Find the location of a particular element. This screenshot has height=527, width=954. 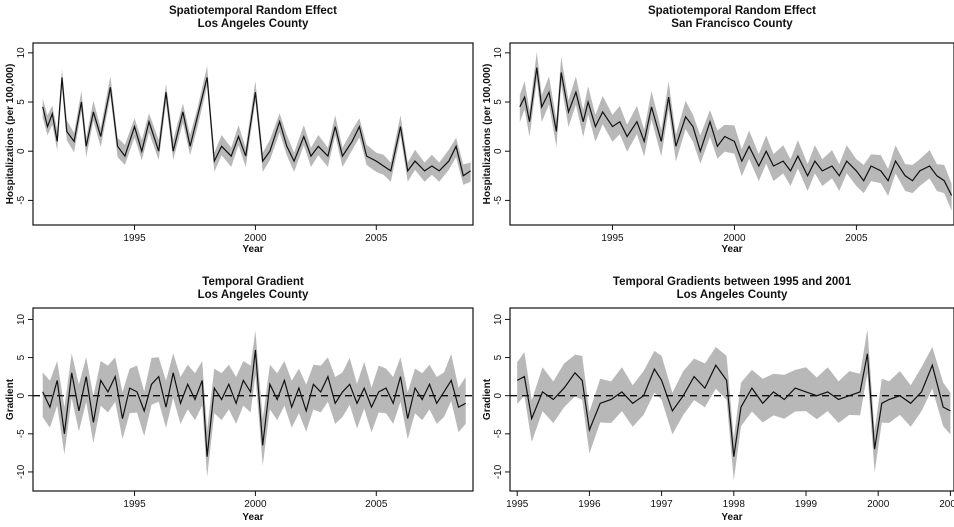

x-tick-label: 1999 is located at coordinates (806, 504).